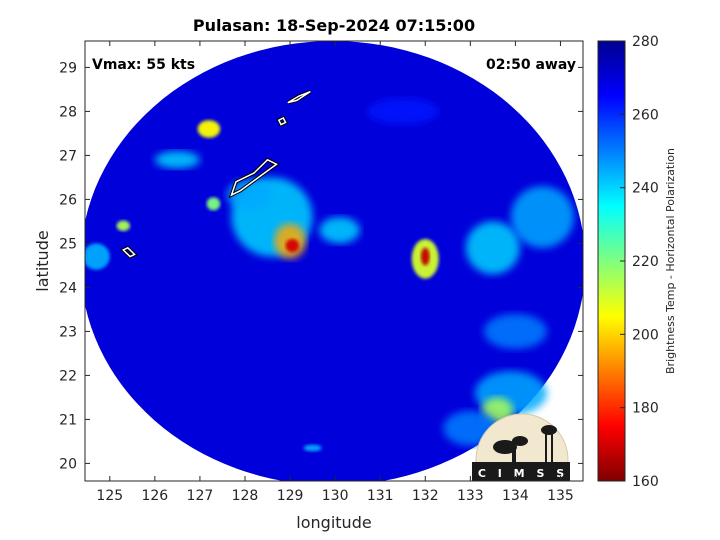 Image resolution: width=720 pixels, height=540 pixels. What do you see at coordinates (68, 200) in the screenshot?
I see `y-tick-label: 26` at bounding box center [68, 200].